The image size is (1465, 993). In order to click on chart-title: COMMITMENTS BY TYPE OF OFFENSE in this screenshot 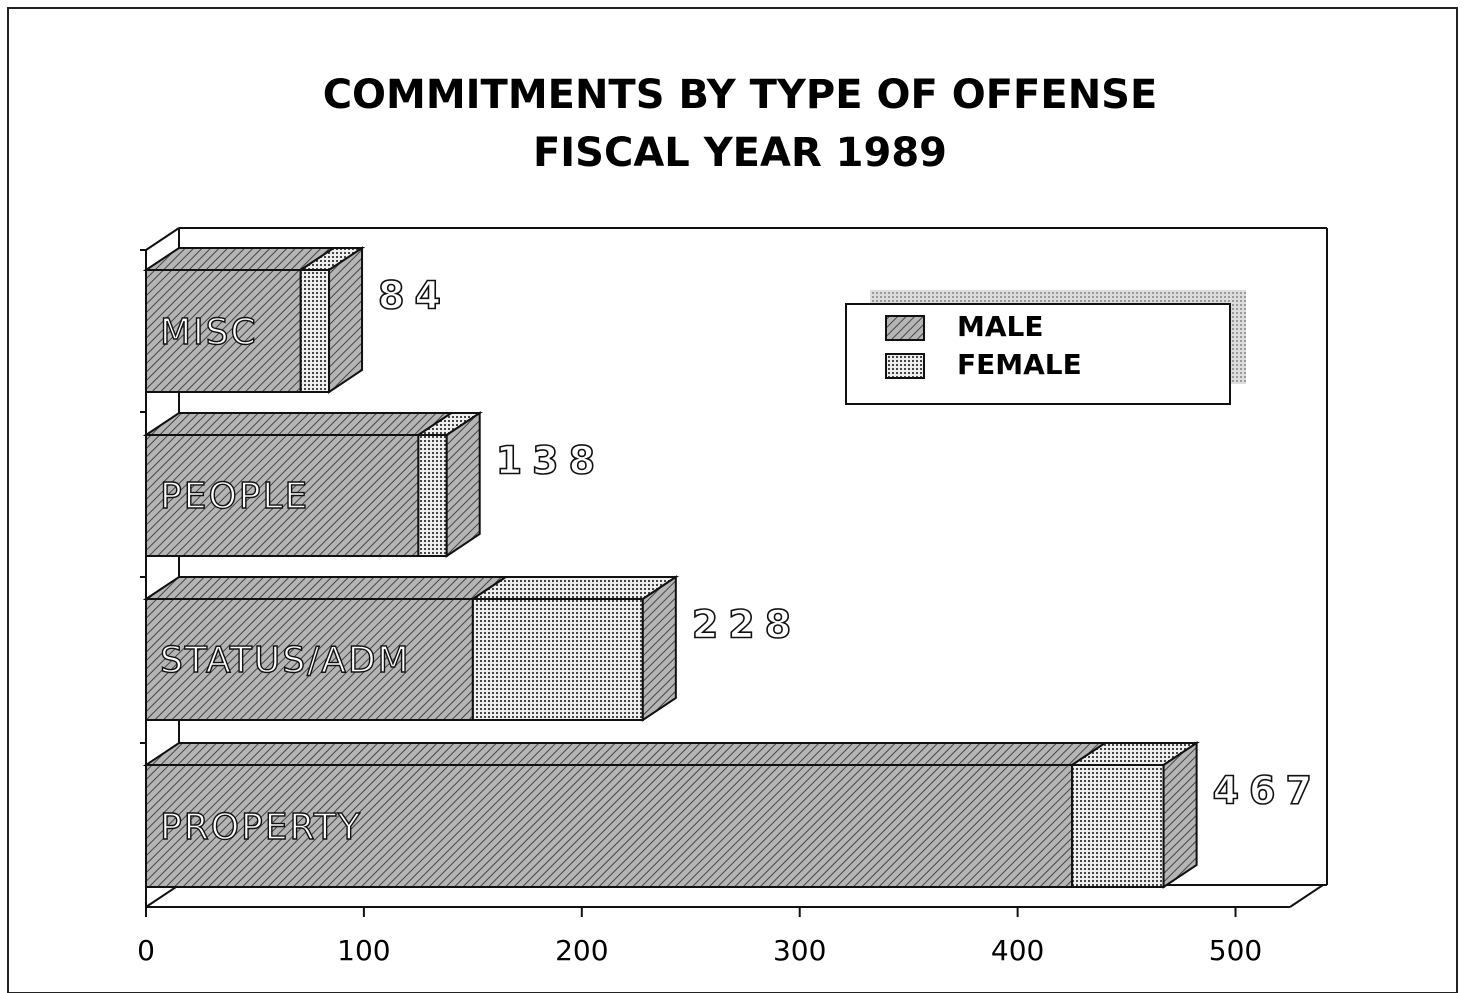, I will do `click(740, 95)`.